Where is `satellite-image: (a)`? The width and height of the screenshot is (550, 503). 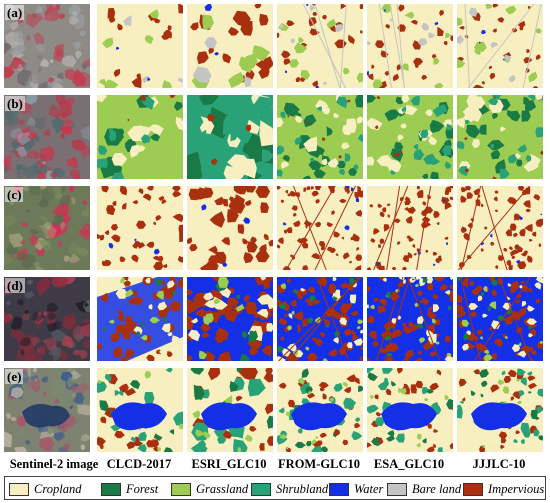 satellite-image: (a) is located at coordinates (47, 46).